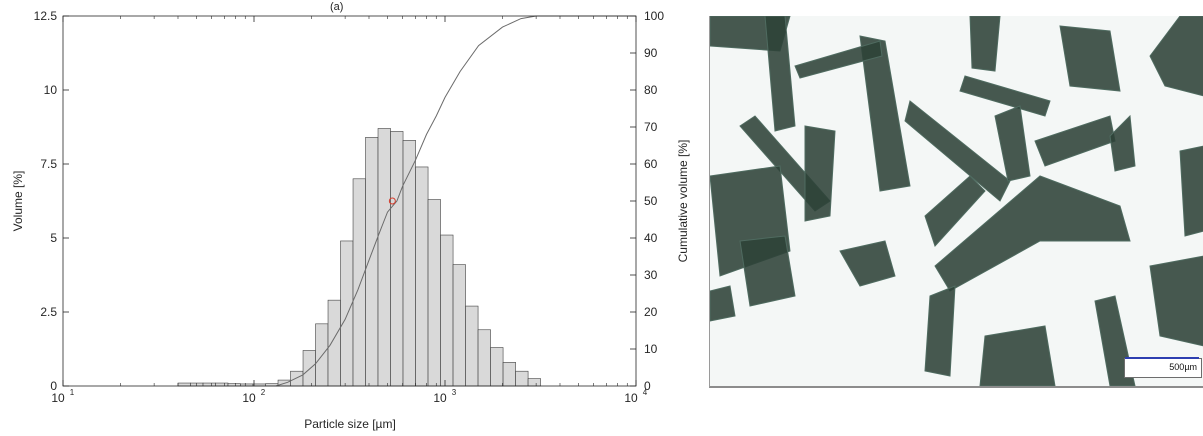  Describe the element at coordinates (18, 201) in the screenshot. I see `y-axis-label: Volume [%]` at that location.